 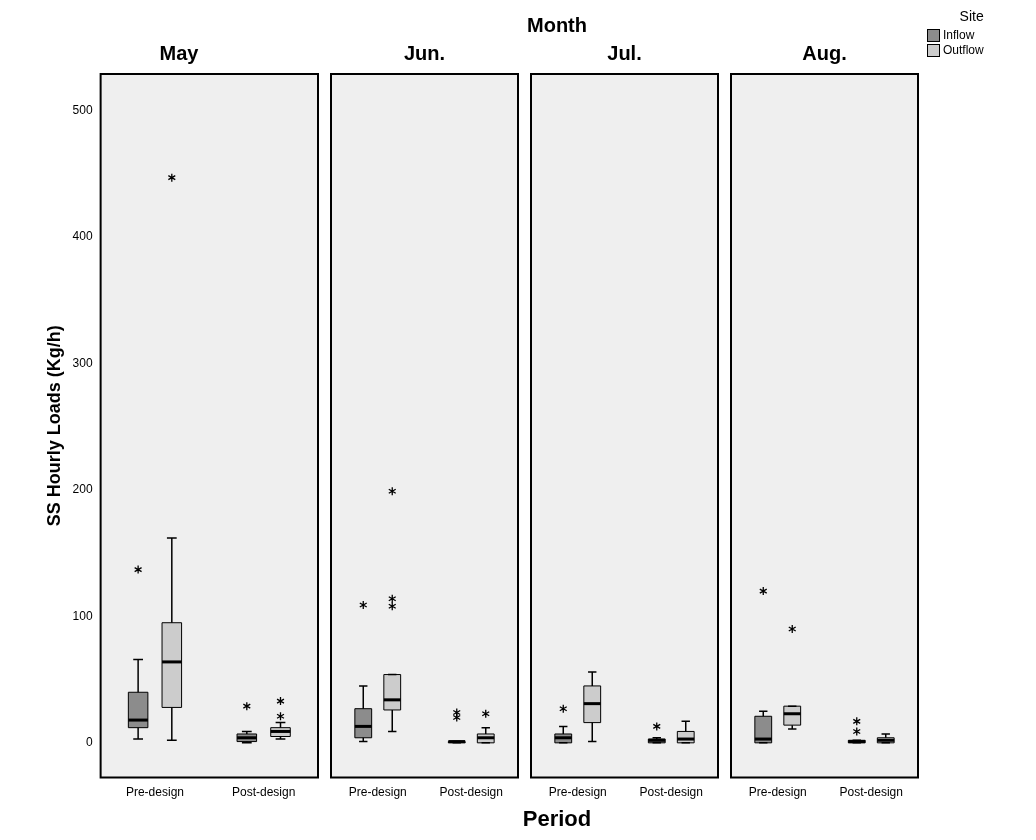 I want to click on y-tick-label: 500, so click(x=82, y=109).